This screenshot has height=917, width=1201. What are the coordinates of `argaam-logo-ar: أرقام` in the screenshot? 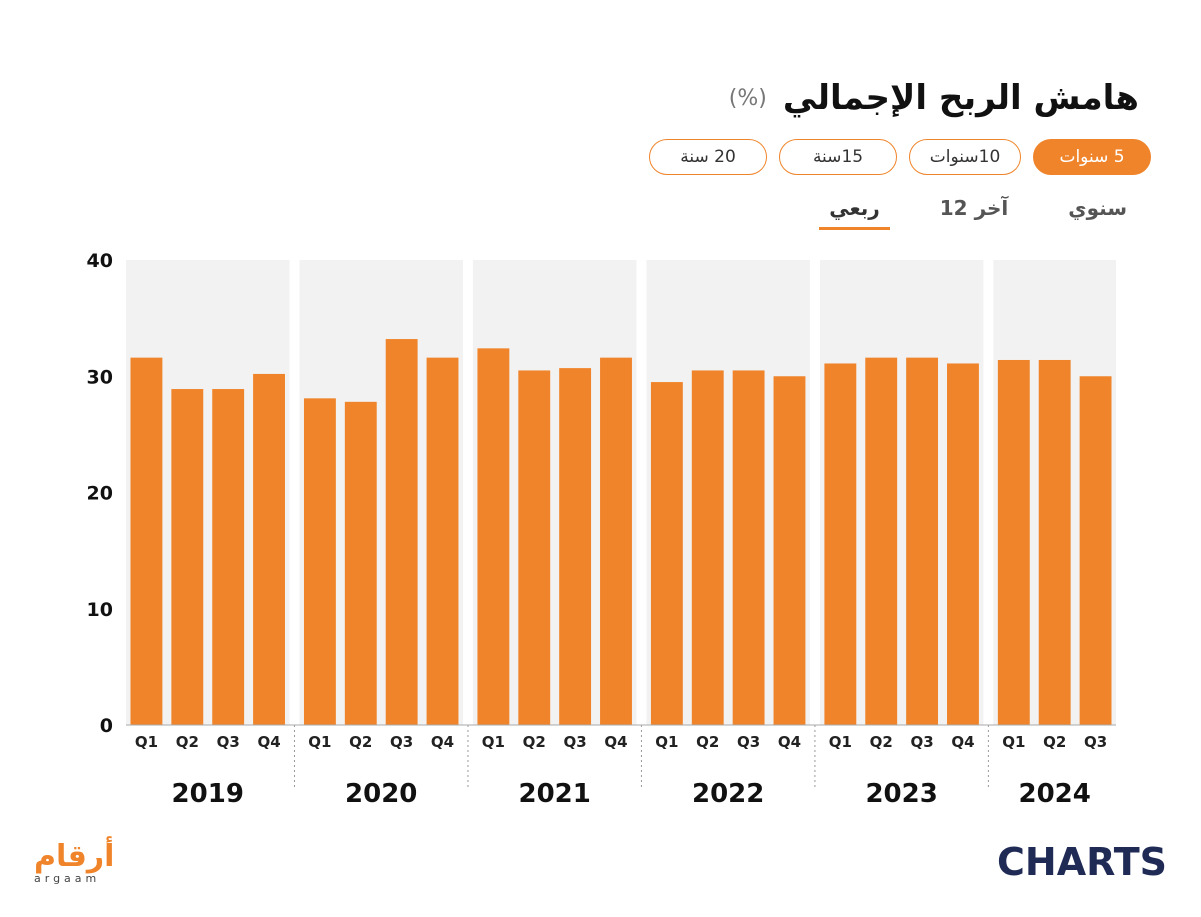 It's located at (74, 856).